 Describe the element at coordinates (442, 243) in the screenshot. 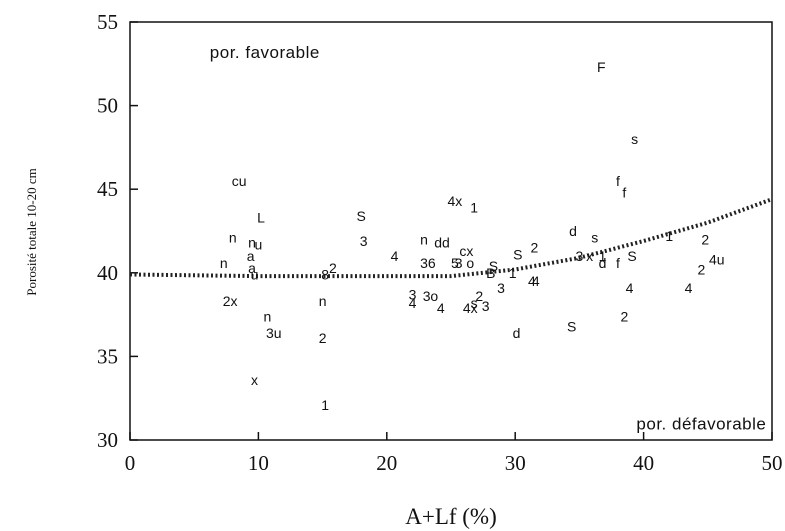

I see `data-point-label: dd` at that location.